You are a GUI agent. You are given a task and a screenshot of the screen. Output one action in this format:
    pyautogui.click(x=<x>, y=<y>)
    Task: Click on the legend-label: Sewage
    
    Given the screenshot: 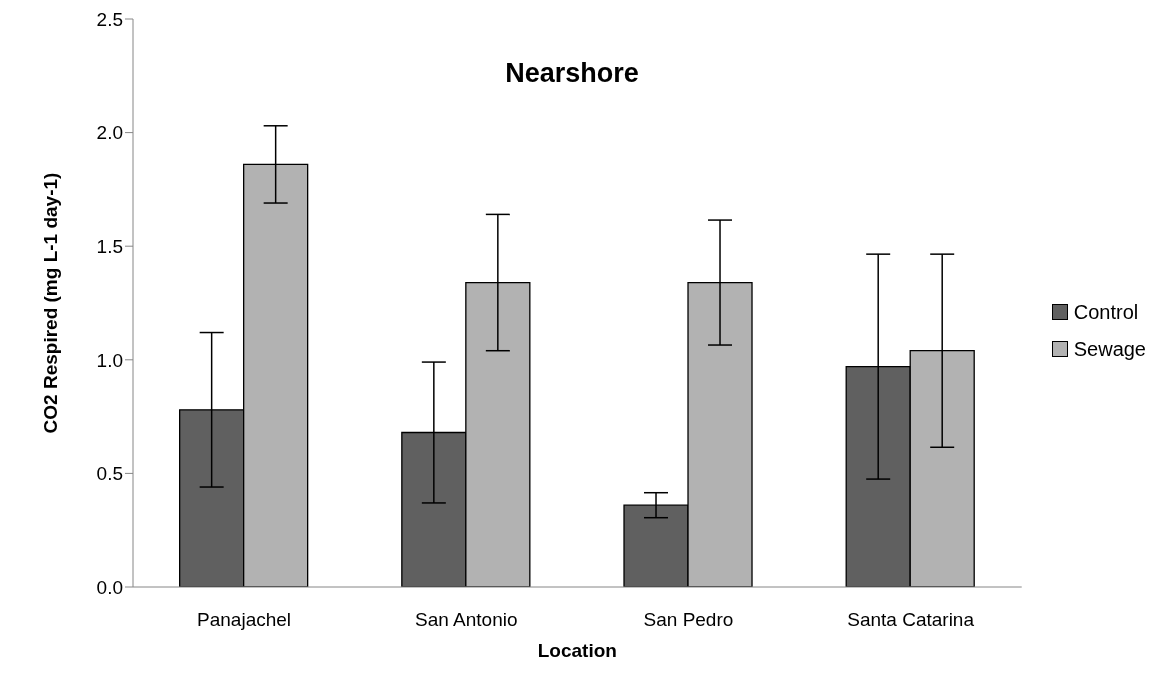 What is the action you would take?
    pyautogui.click(x=1109, y=349)
    